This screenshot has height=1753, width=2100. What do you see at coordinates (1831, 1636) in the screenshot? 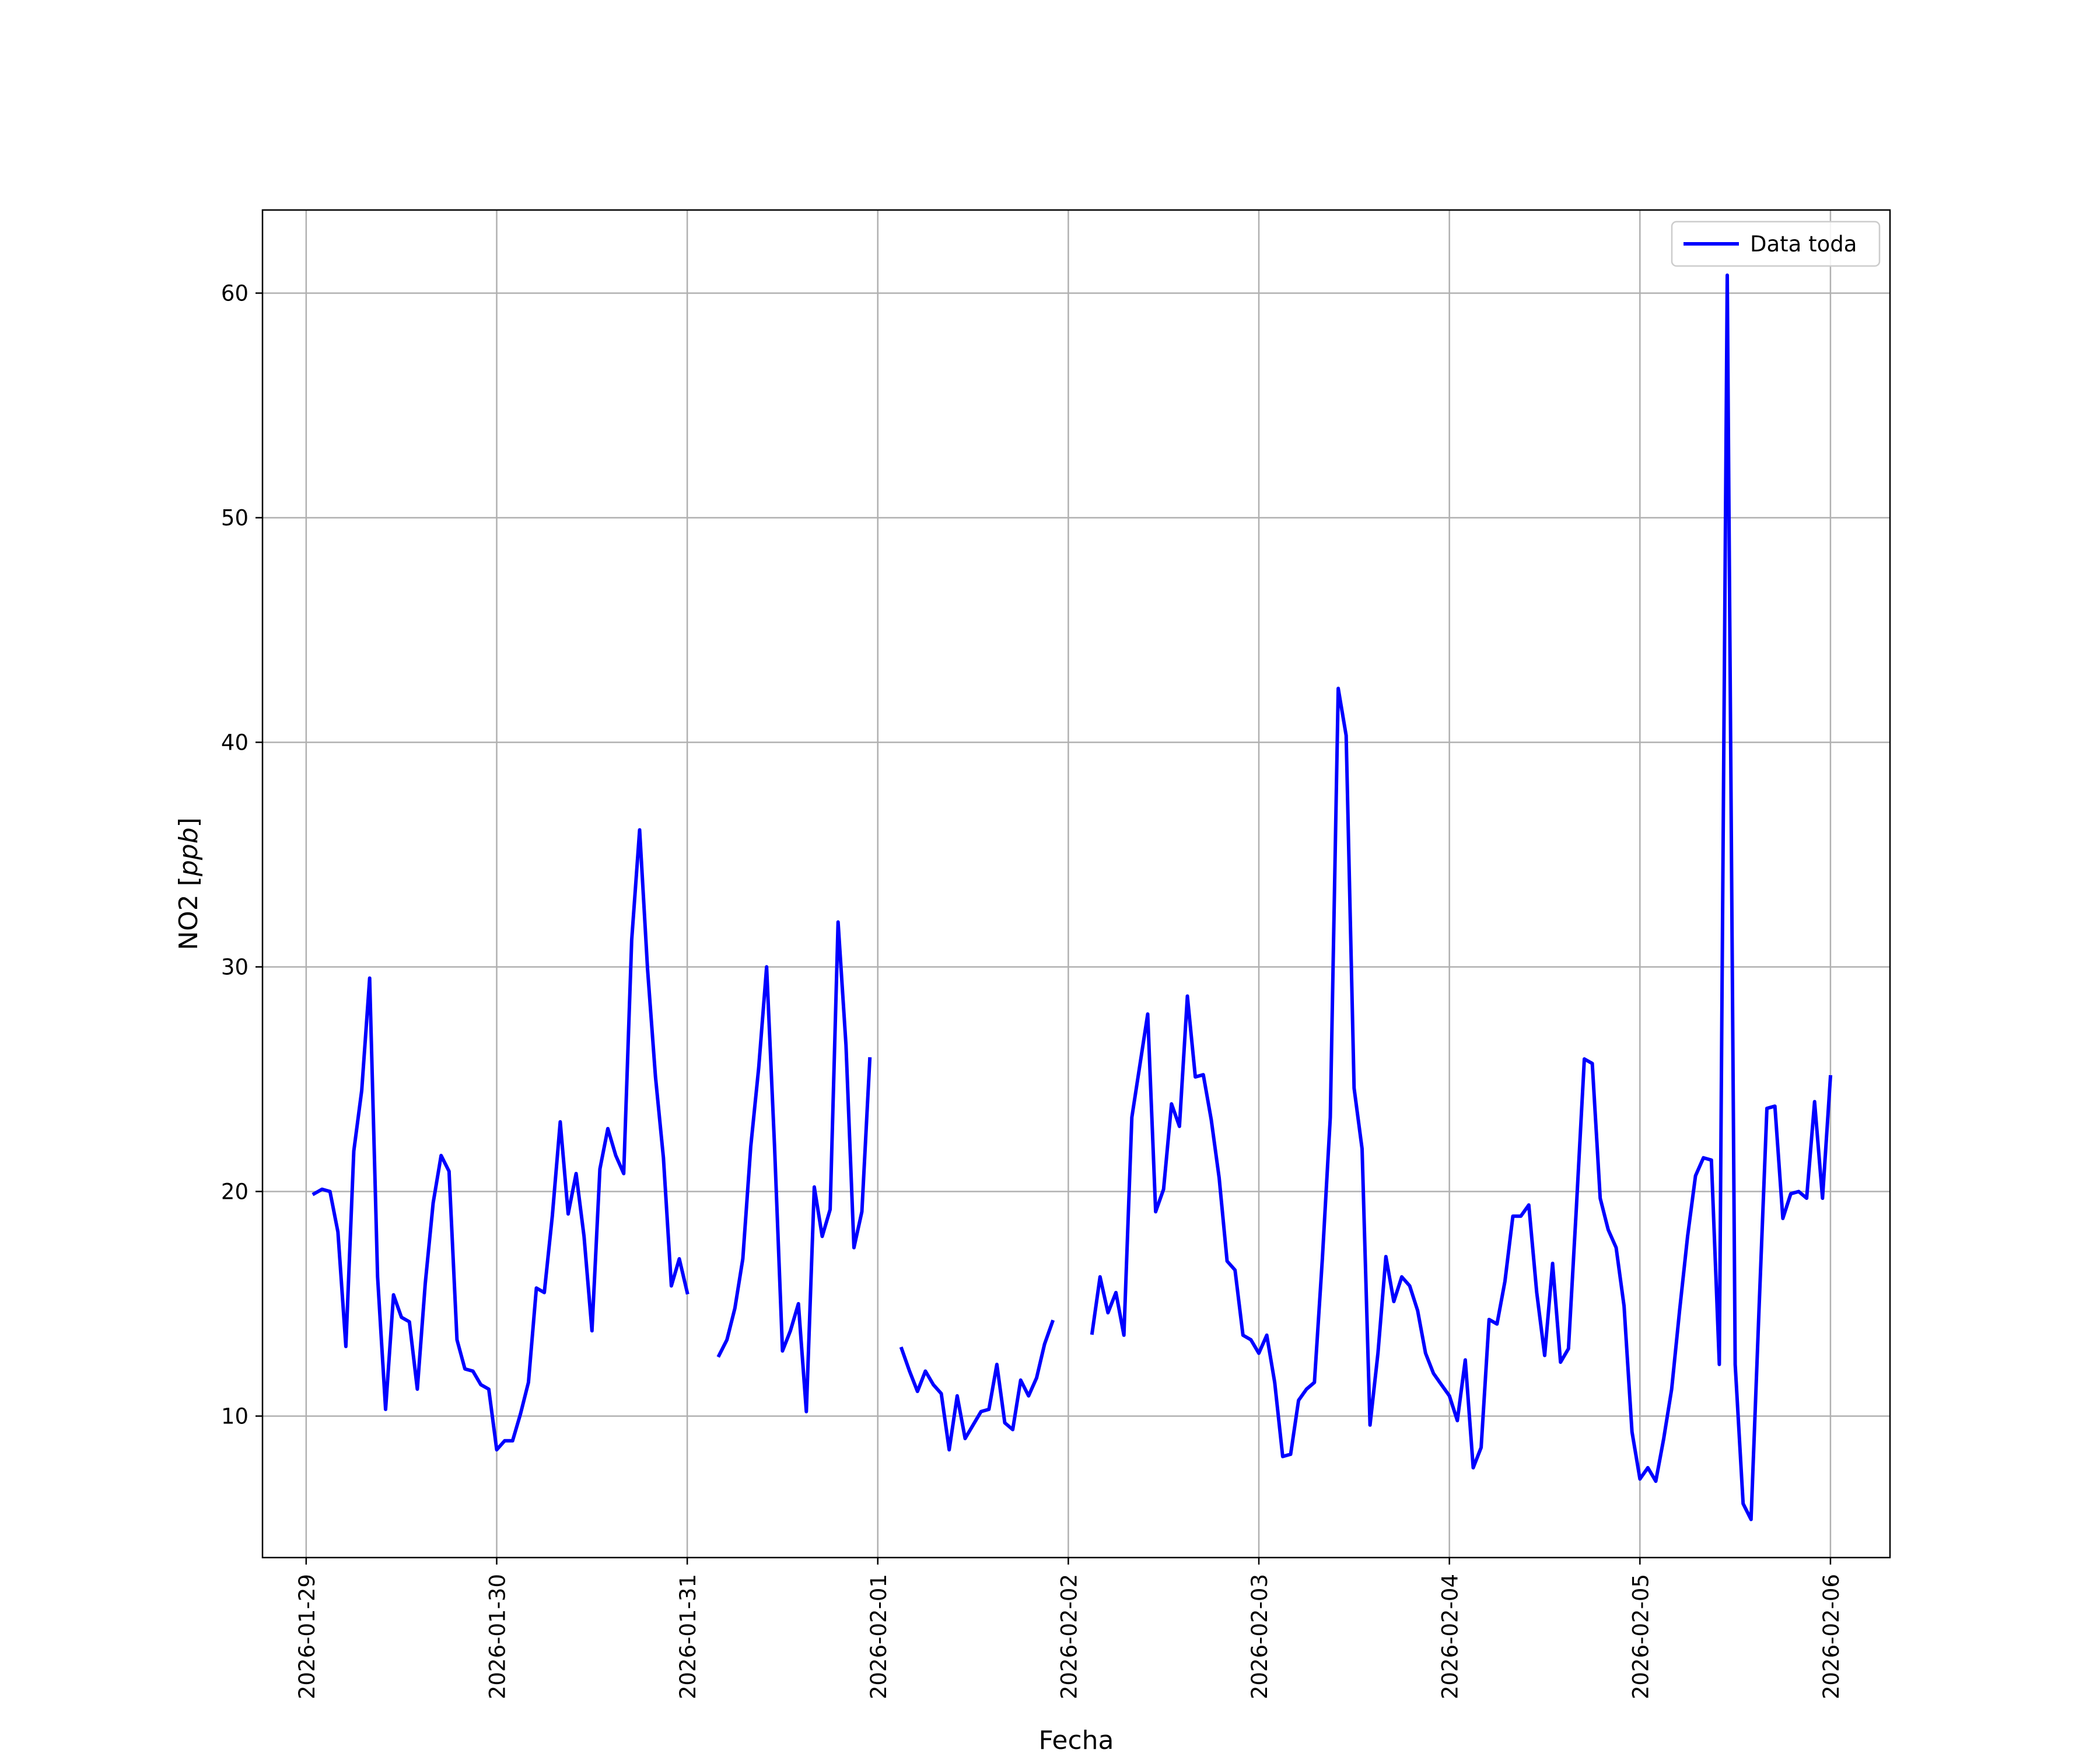
I see `x-tick-label: 2026-02-06` at bounding box center [1831, 1636].